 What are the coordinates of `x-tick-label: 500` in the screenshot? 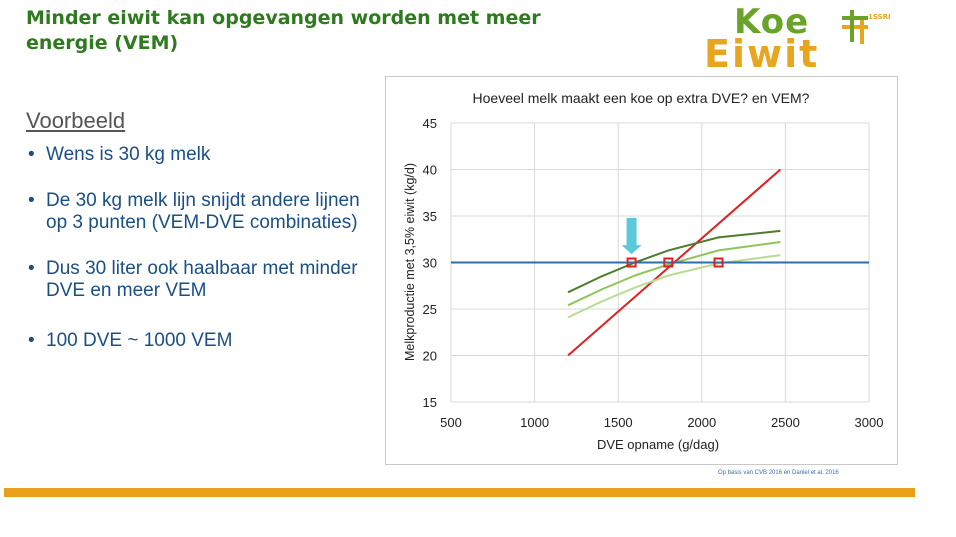 It's located at (451, 422).